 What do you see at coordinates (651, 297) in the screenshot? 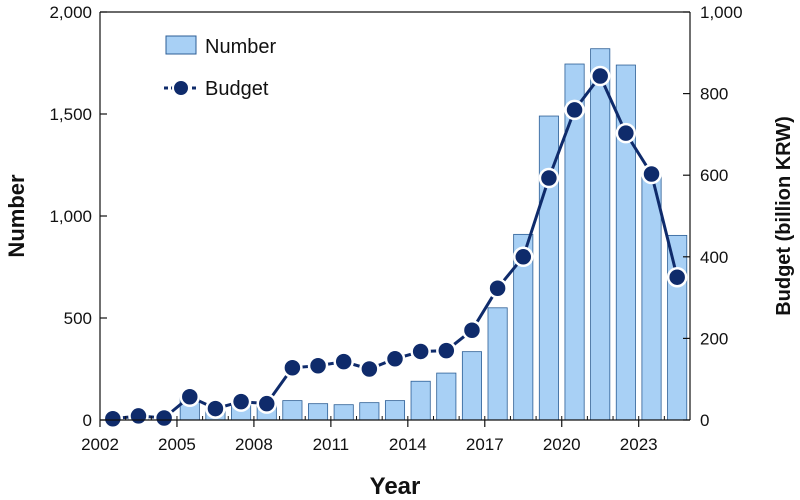
I see `bar-2023` at bounding box center [651, 297].